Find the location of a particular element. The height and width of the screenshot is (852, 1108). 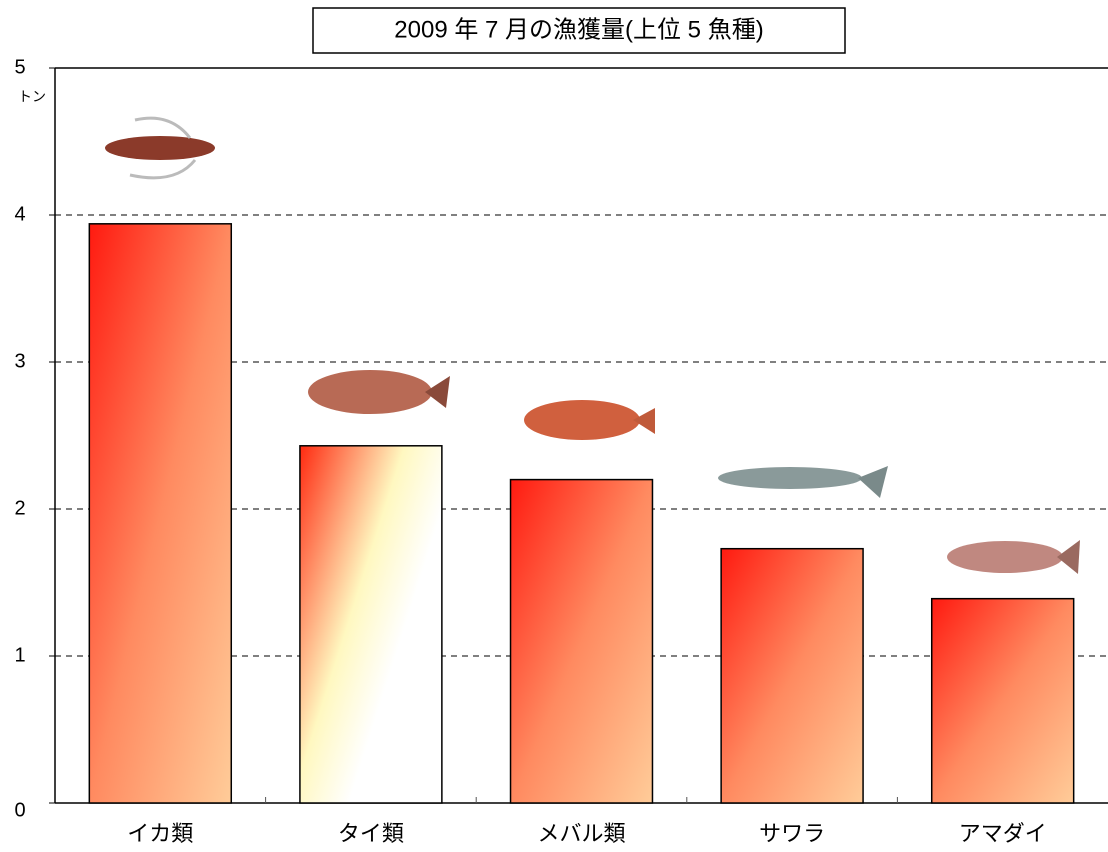

x-tick-label: タイ類 is located at coordinates (371, 833).